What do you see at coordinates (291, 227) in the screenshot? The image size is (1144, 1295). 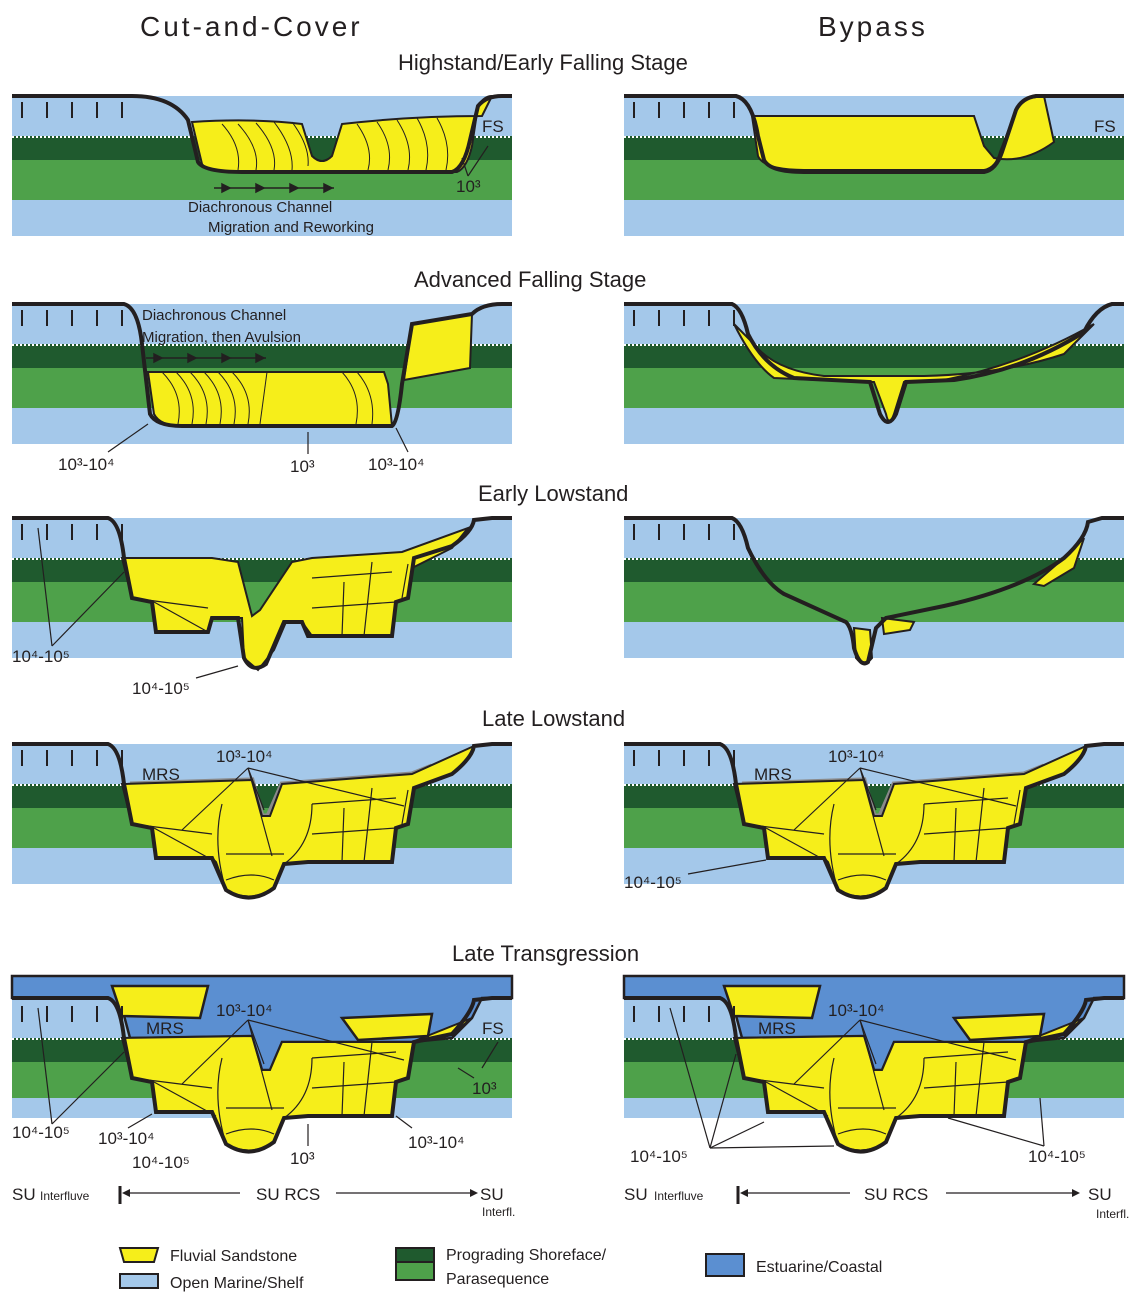 I see `diachronous-label-b: Migration and Reworking` at bounding box center [291, 227].